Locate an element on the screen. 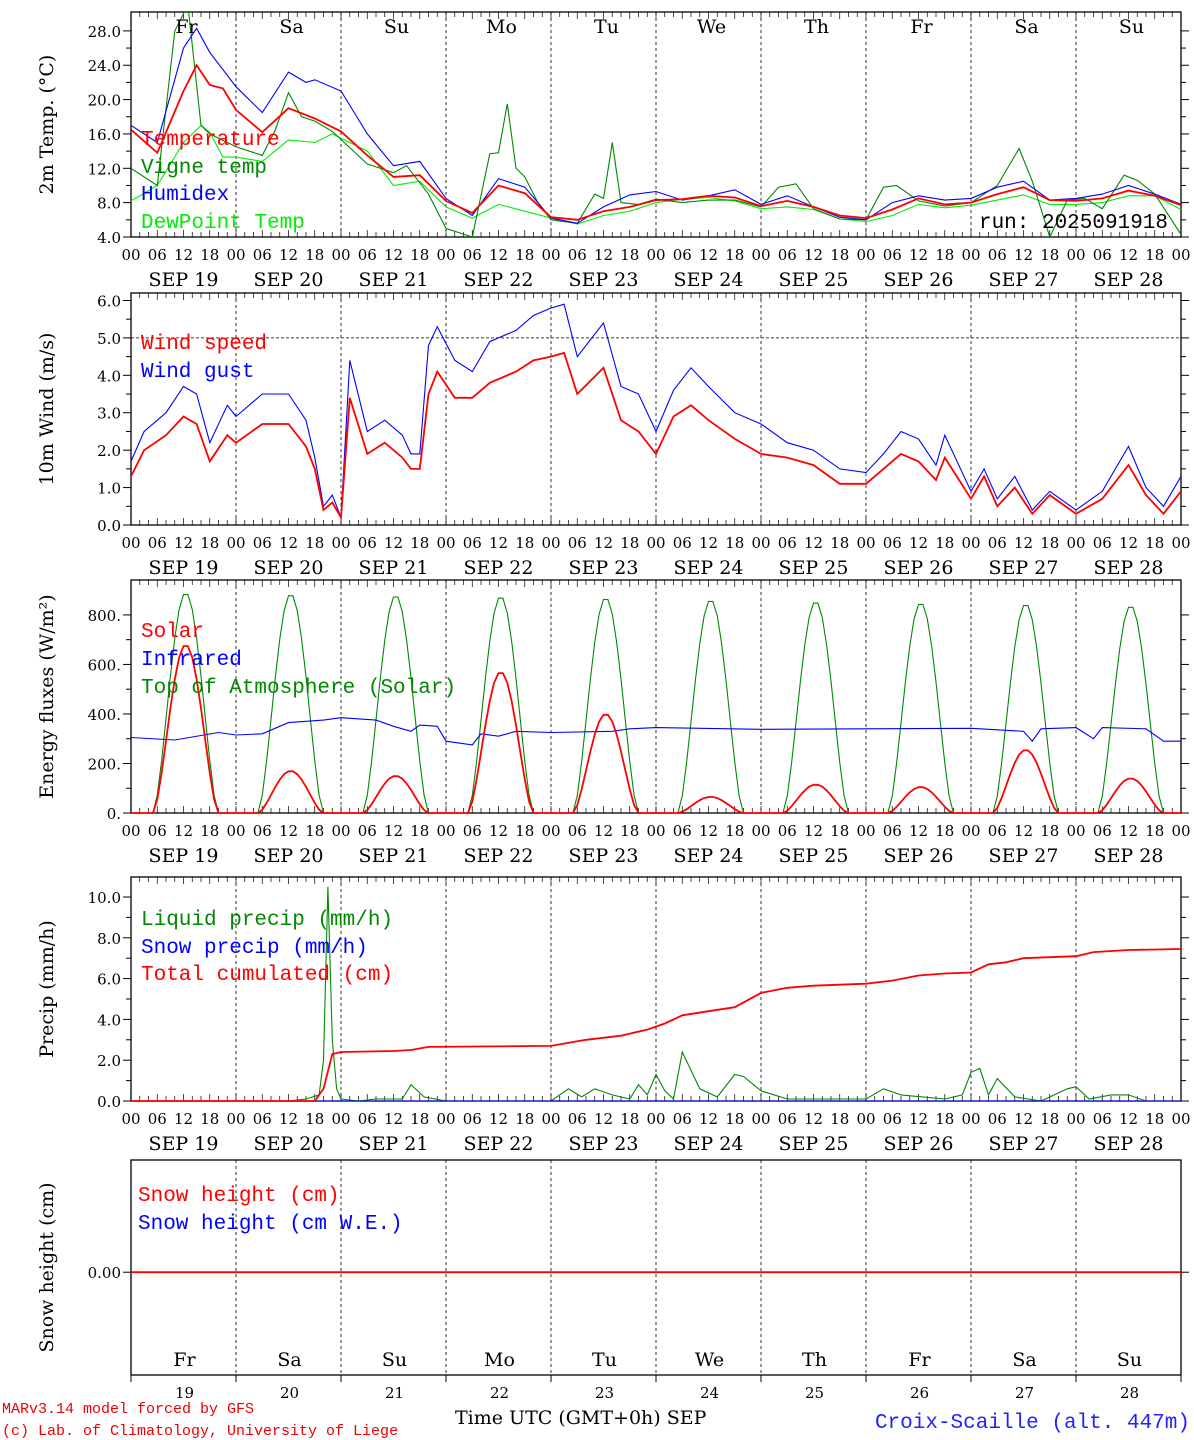  station-title: Croix-Scaille (alt. 447m) is located at coordinates (1032, 1423).